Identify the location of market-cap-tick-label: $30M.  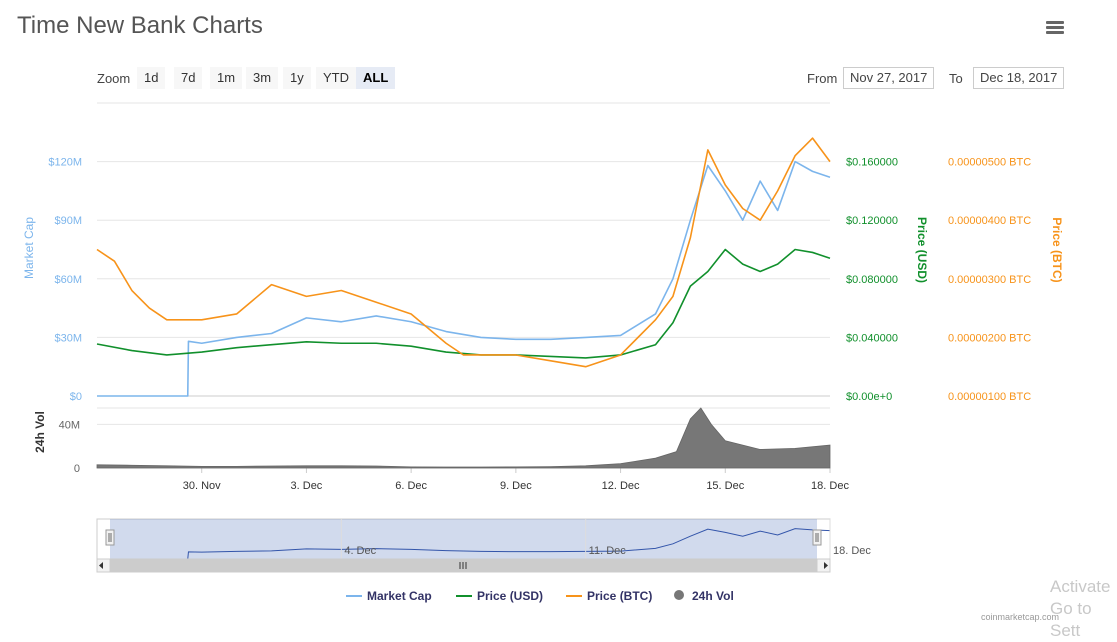
(68, 338).